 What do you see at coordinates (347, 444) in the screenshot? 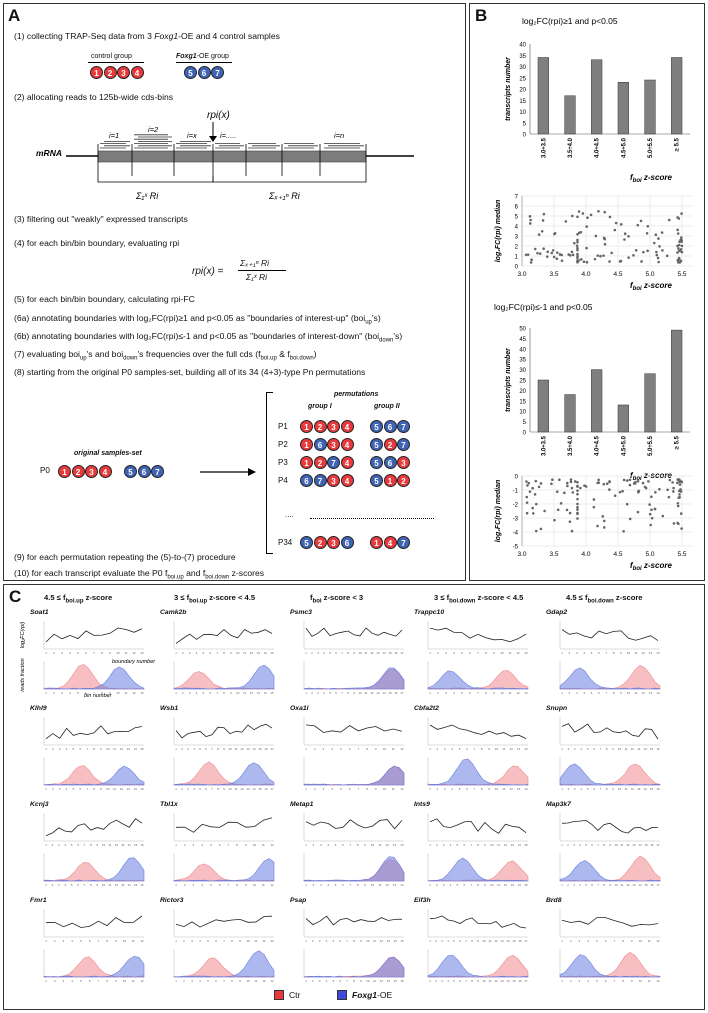
I see `perm-circle: 4` at bounding box center [347, 444].